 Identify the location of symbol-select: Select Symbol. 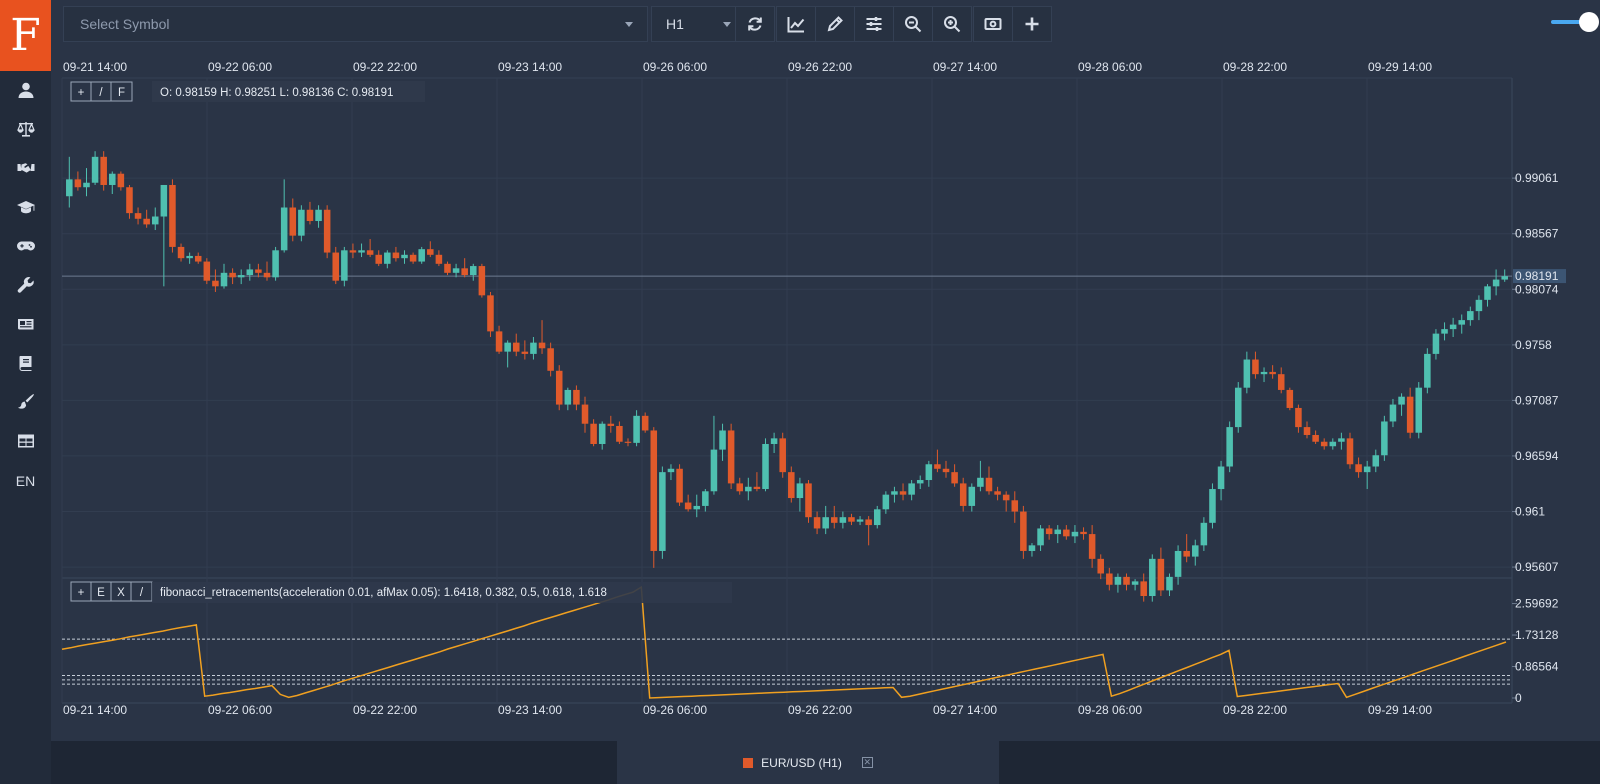
(355, 24).